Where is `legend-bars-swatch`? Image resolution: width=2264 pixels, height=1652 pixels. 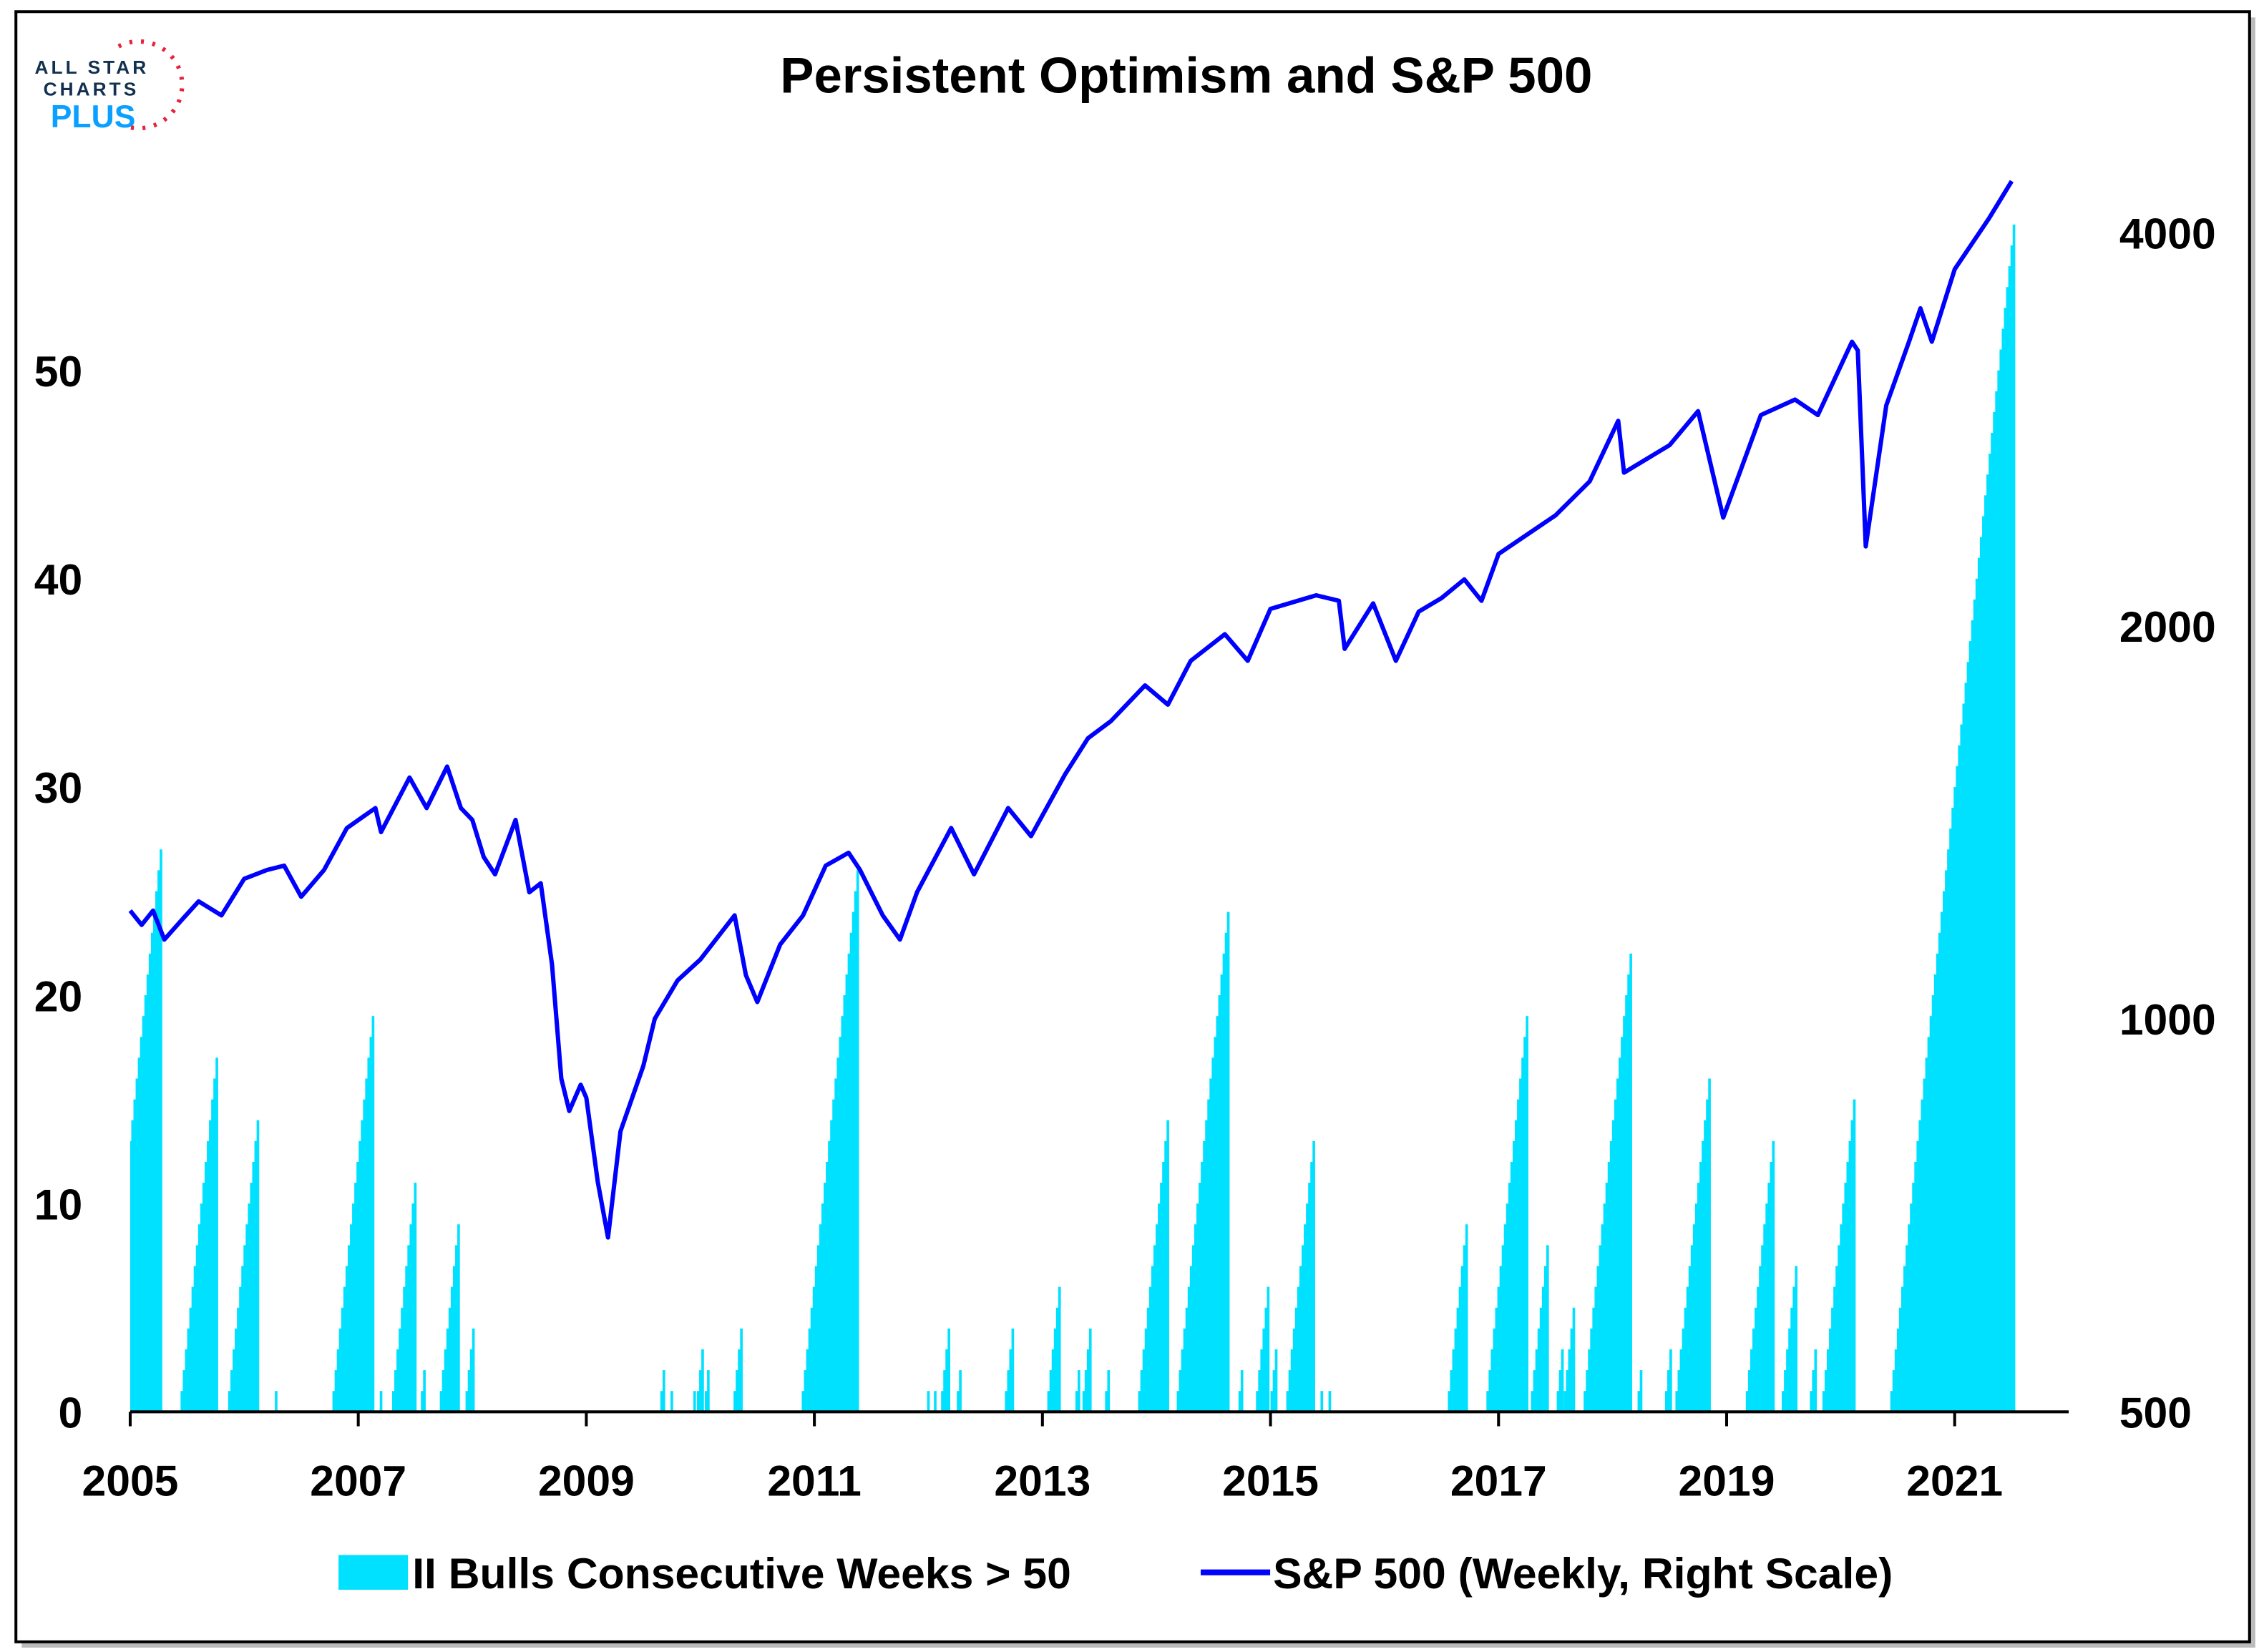 legend-bars-swatch is located at coordinates (373, 1572).